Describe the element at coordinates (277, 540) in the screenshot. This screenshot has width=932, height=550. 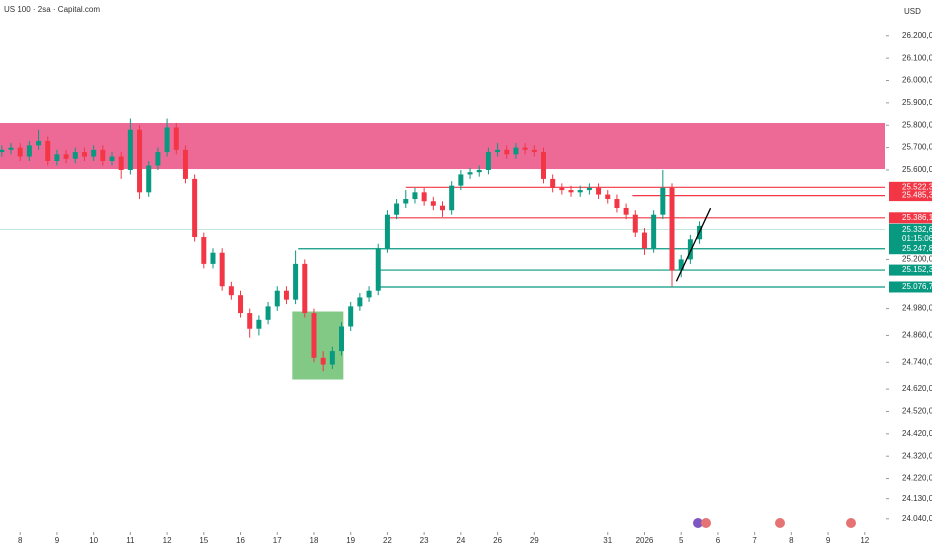
I see `x-tick-label: 17` at that location.